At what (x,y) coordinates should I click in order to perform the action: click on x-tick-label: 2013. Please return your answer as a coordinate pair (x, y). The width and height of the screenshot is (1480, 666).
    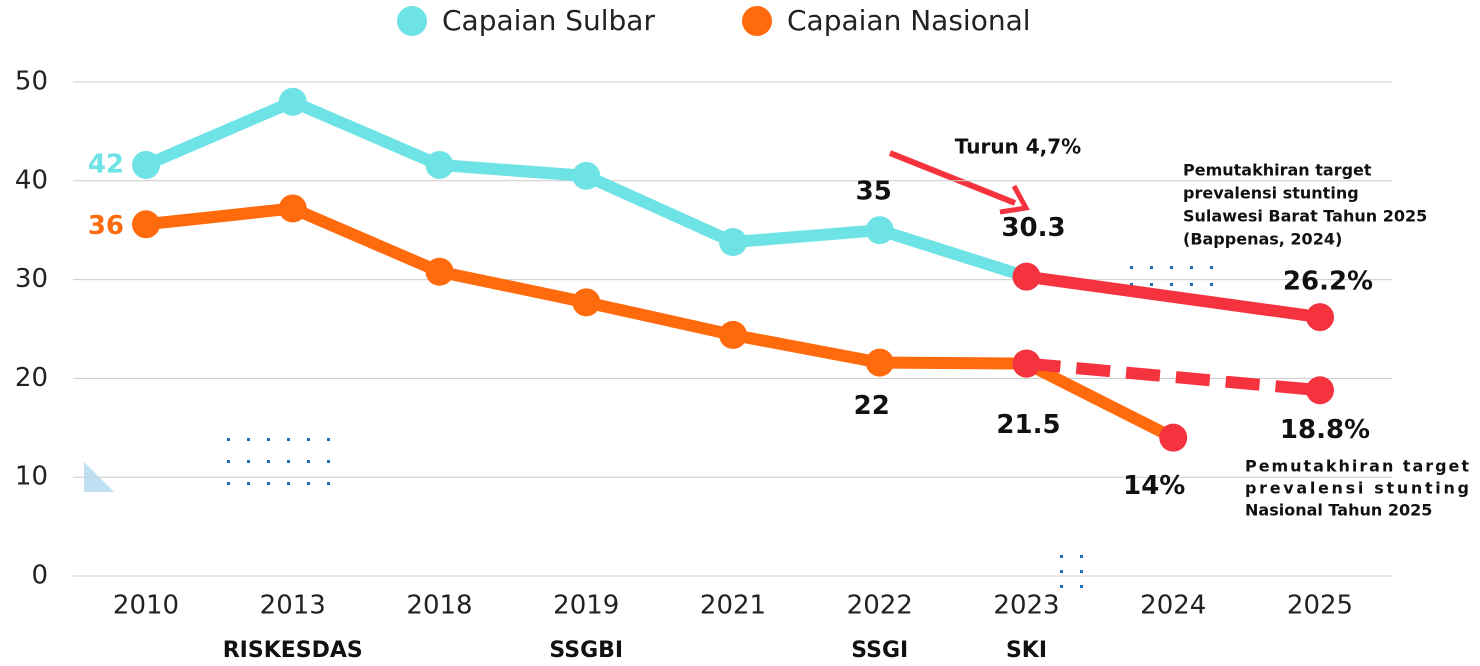
    Looking at the image, I should click on (293, 606).